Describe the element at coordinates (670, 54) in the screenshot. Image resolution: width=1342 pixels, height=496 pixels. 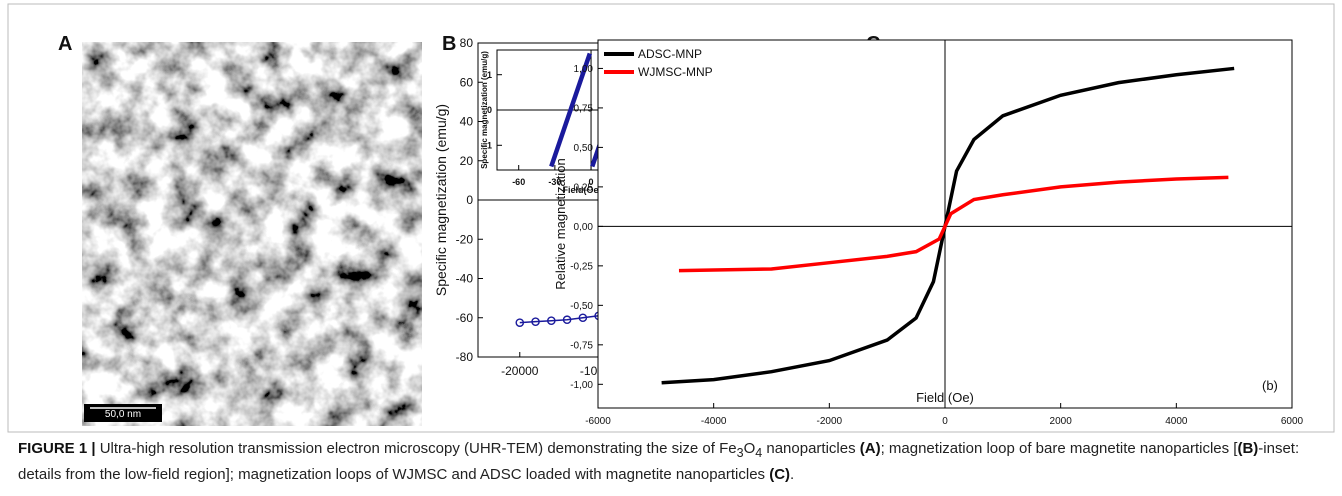
I see `legend-label: ADSC-MNP` at that location.